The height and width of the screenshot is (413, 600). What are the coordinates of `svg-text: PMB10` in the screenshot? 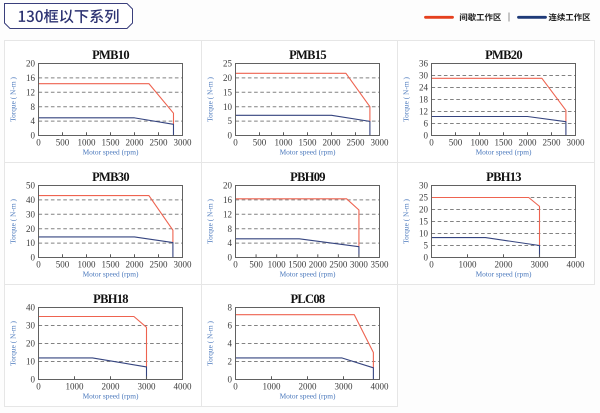 It's located at (110, 55).